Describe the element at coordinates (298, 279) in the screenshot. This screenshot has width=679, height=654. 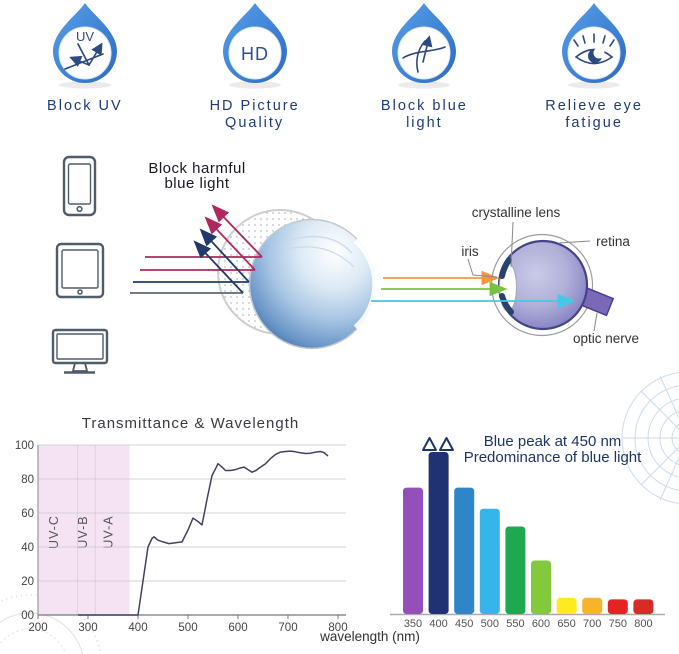
I see `contact-lens-graphic` at that location.